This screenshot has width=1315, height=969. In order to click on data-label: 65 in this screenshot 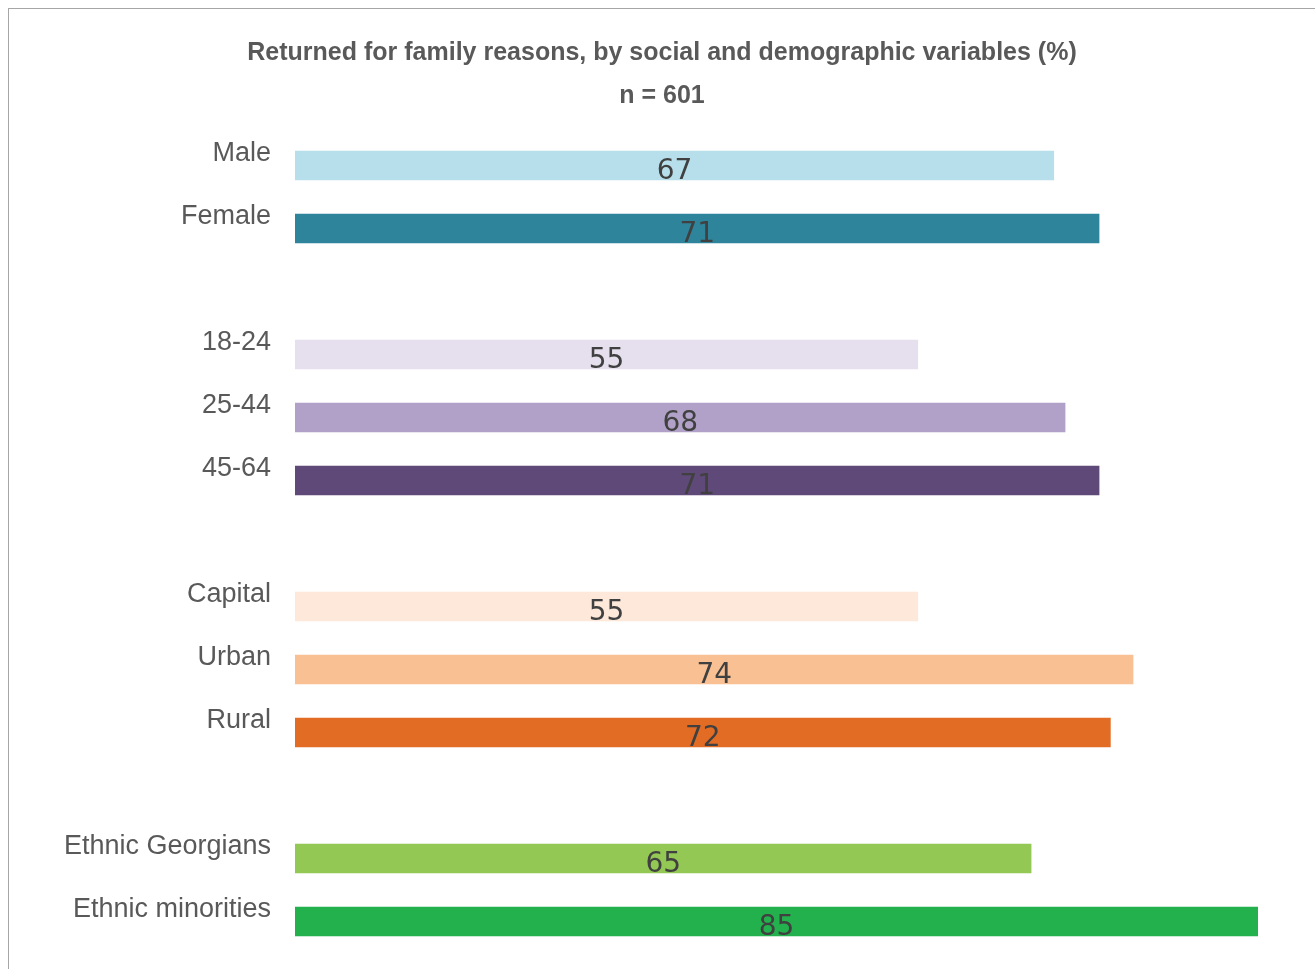, I will do `click(663, 862)`.